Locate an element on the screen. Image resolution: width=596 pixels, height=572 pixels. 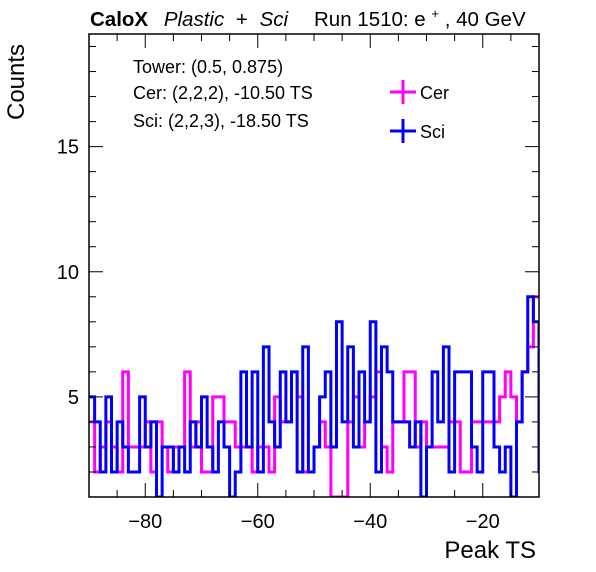
y-tick-label: 15 is located at coordinates (68, 148).